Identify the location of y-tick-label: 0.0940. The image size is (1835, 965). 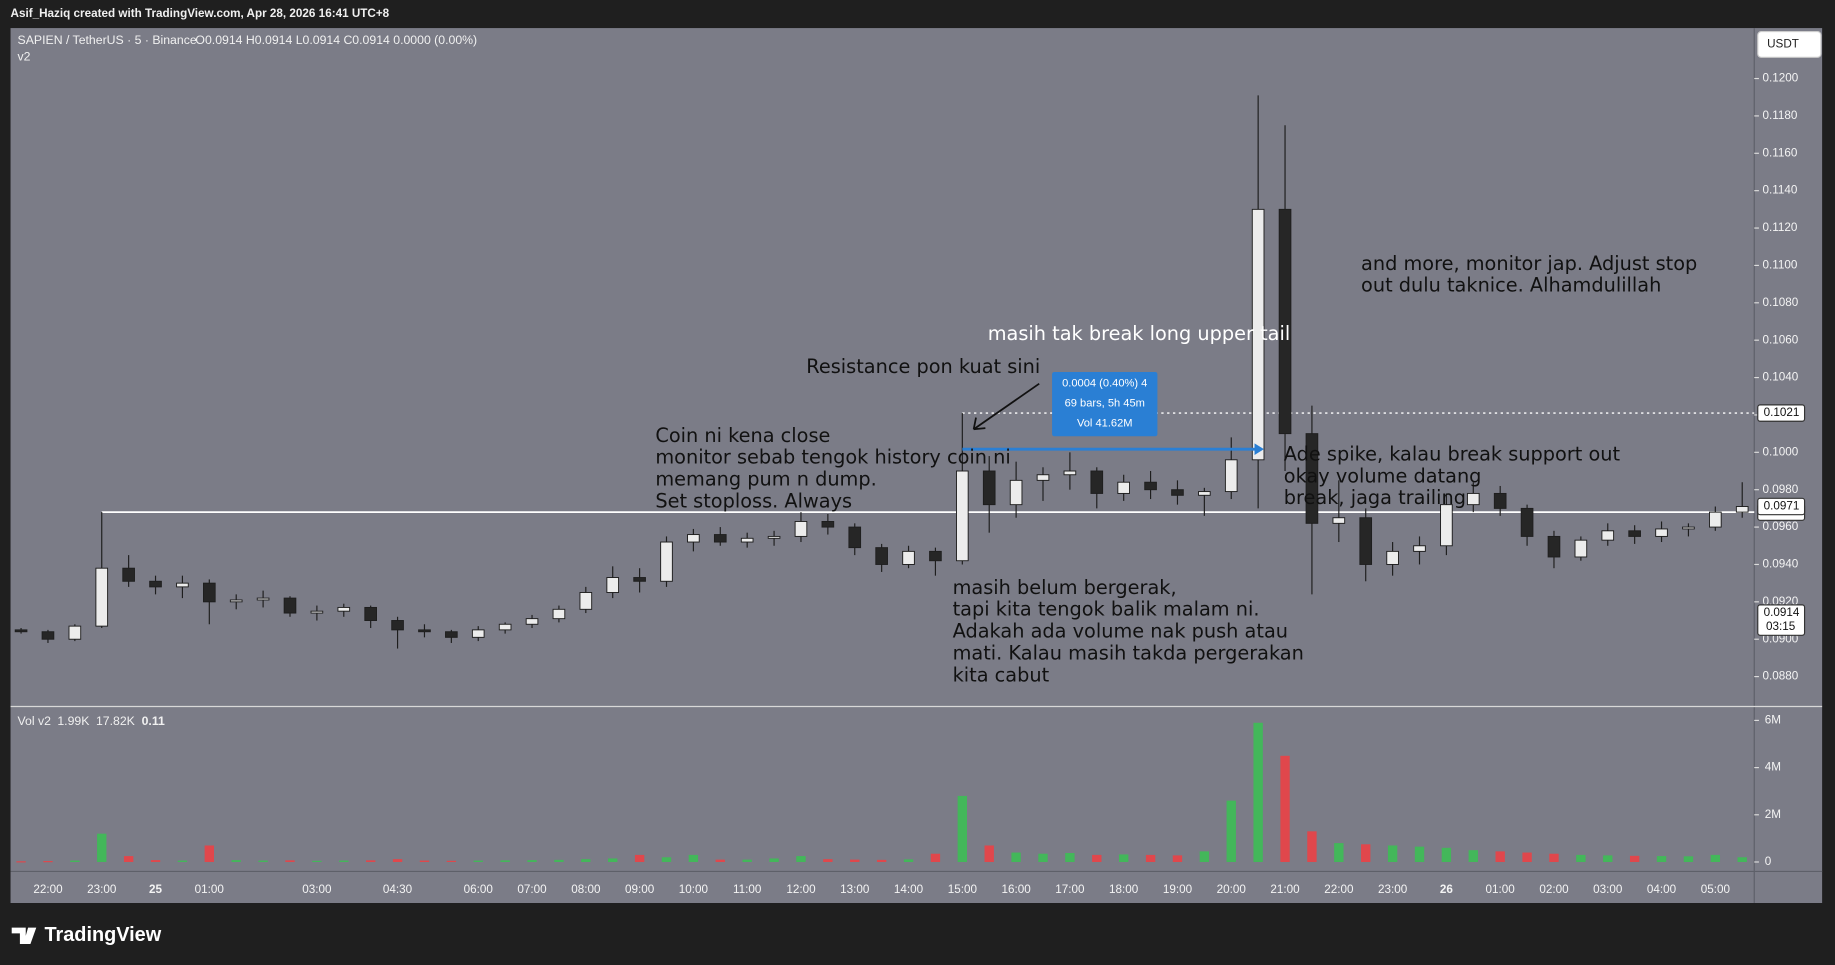
(1780, 564).